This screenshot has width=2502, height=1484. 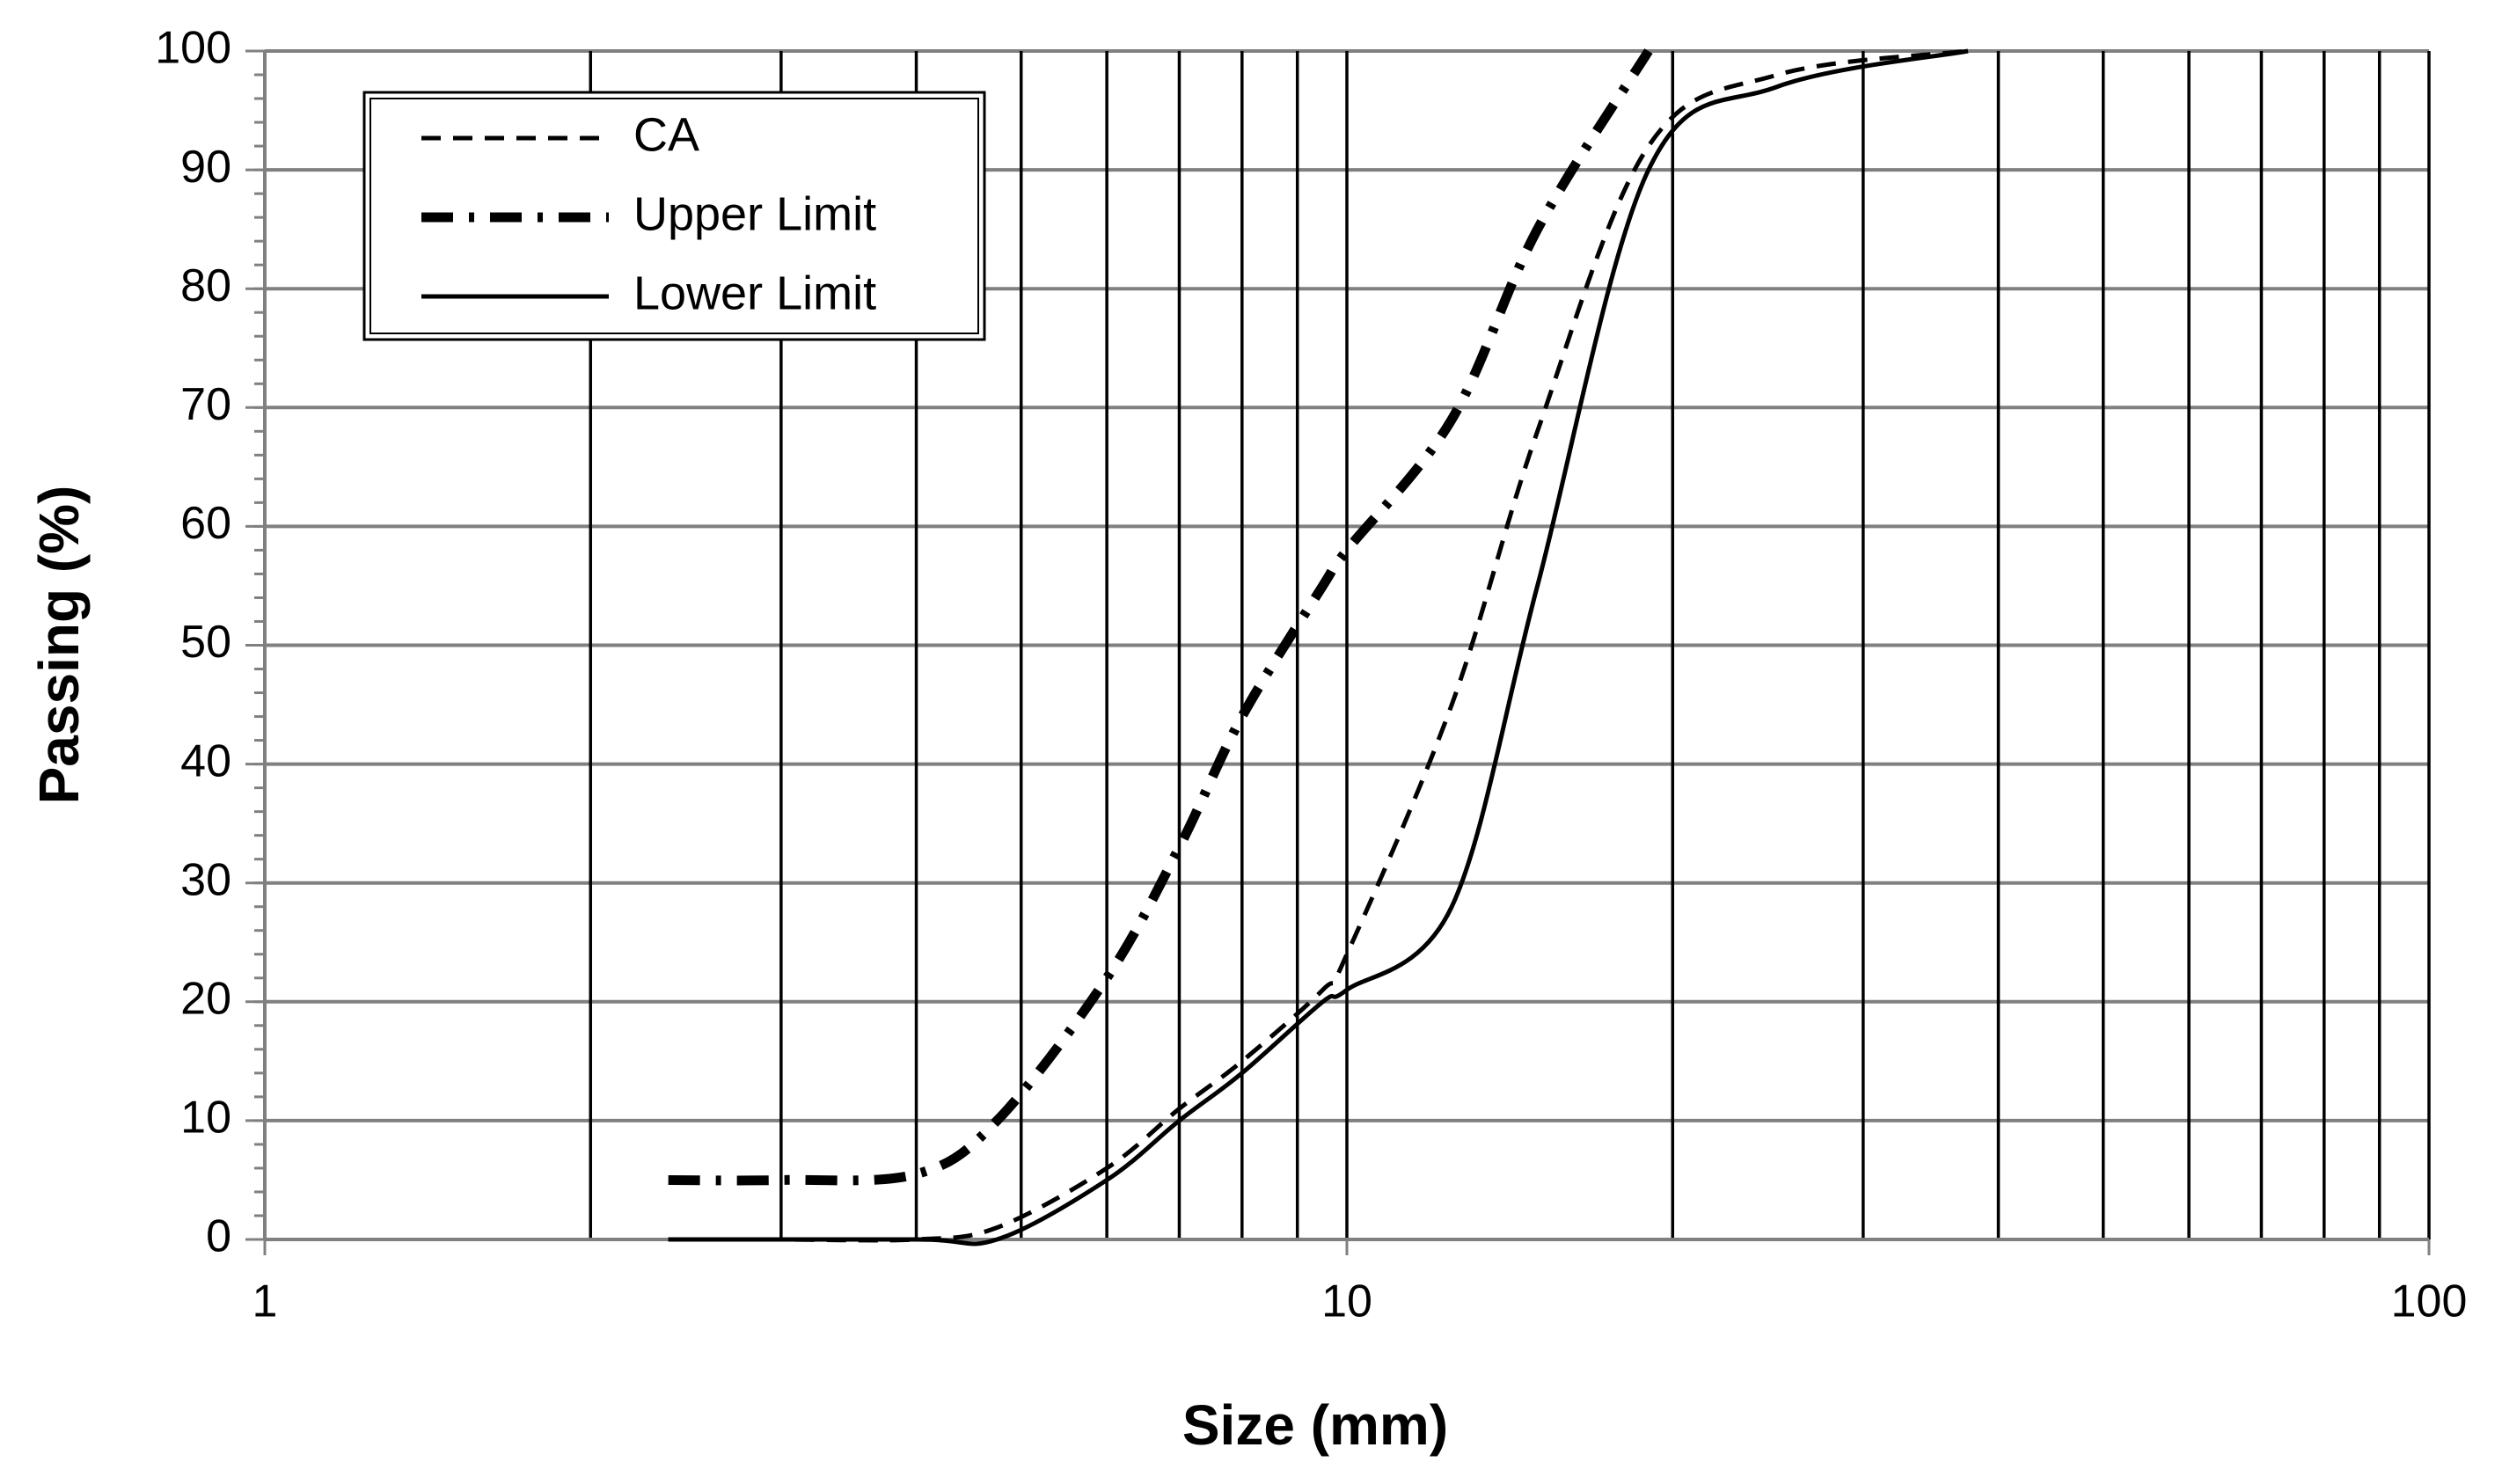 What do you see at coordinates (59, 645) in the screenshot?
I see `y-axis-title: Passing (%)` at bounding box center [59, 645].